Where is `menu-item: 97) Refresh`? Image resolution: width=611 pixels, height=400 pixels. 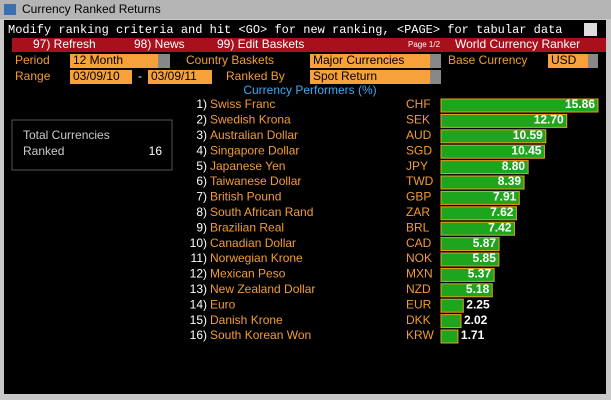 menu-item: 97) Refresh is located at coordinates (64, 44).